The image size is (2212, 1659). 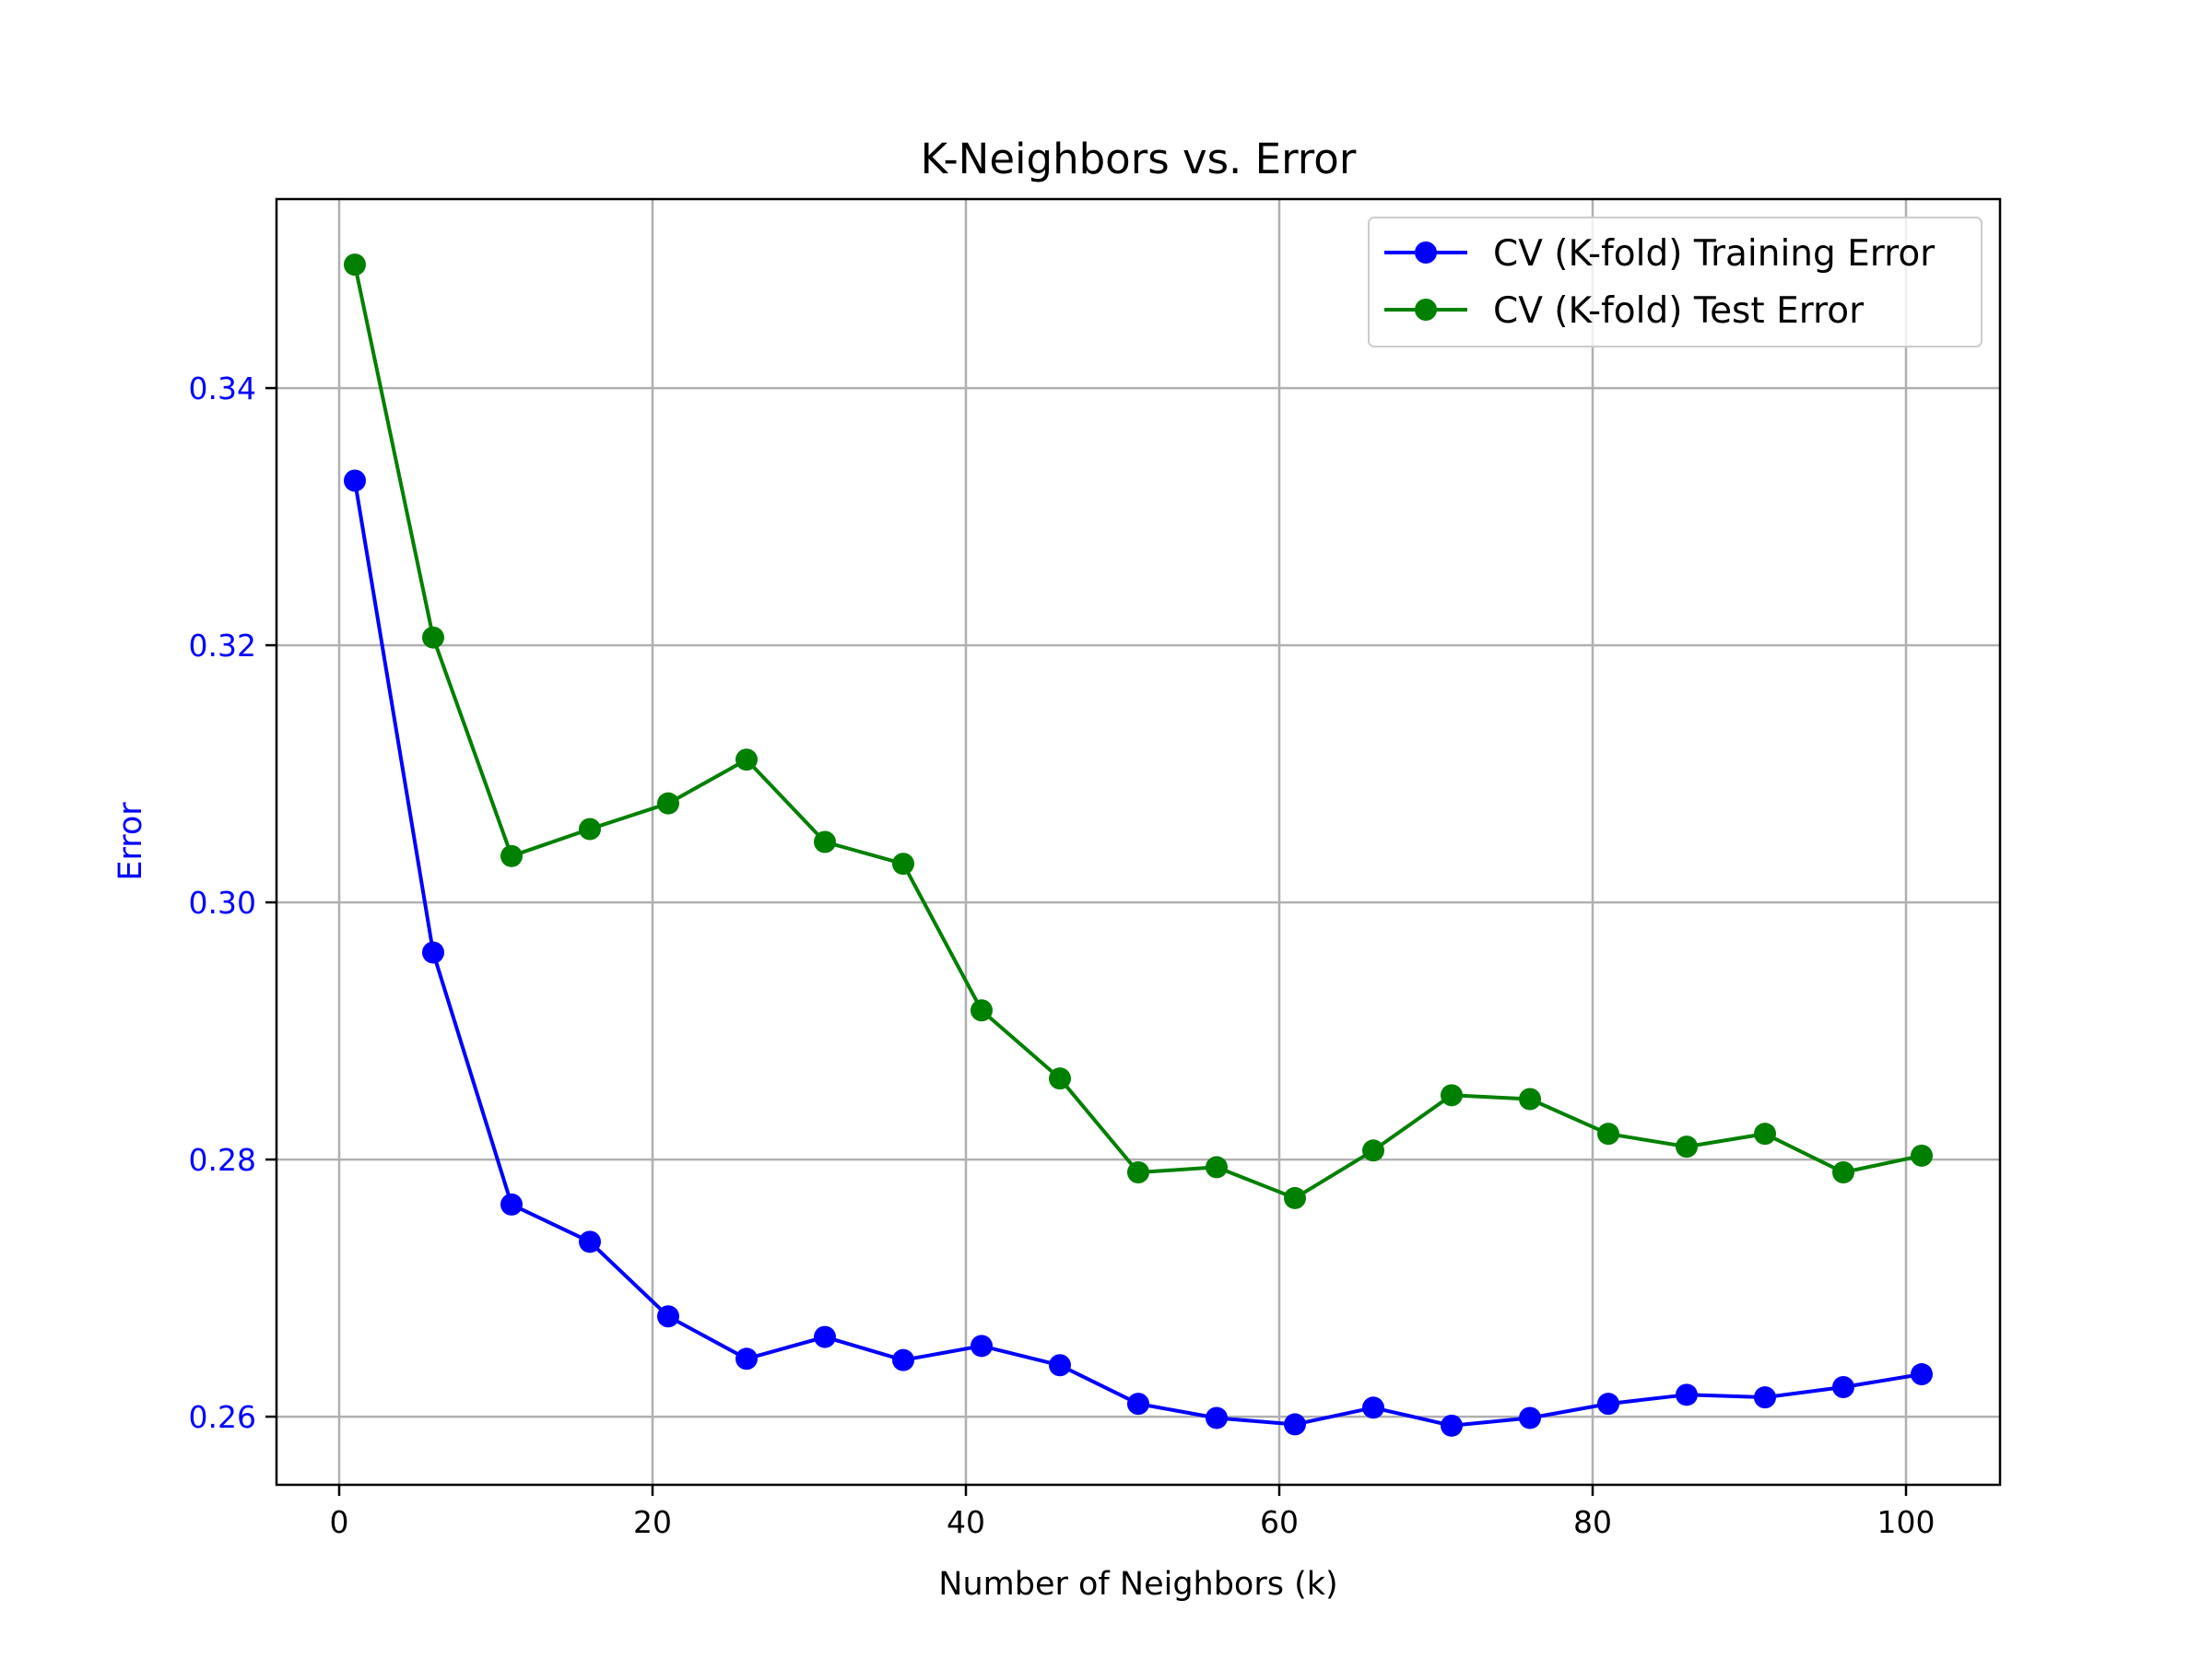 What do you see at coordinates (1906, 1522) in the screenshot?
I see `x-tick-label: 100` at bounding box center [1906, 1522].